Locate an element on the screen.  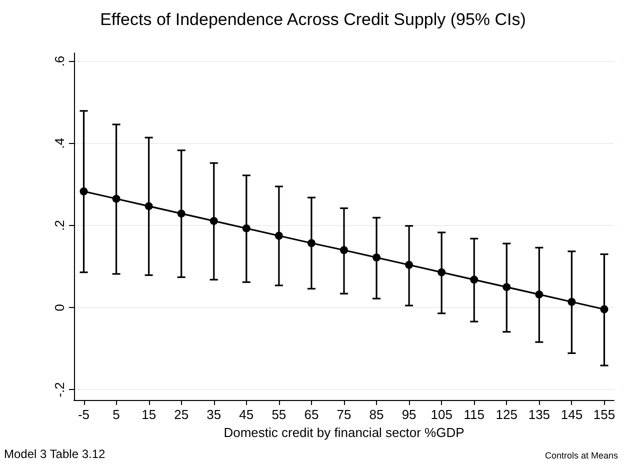
x-tick-label: 55 is located at coordinates (279, 414).